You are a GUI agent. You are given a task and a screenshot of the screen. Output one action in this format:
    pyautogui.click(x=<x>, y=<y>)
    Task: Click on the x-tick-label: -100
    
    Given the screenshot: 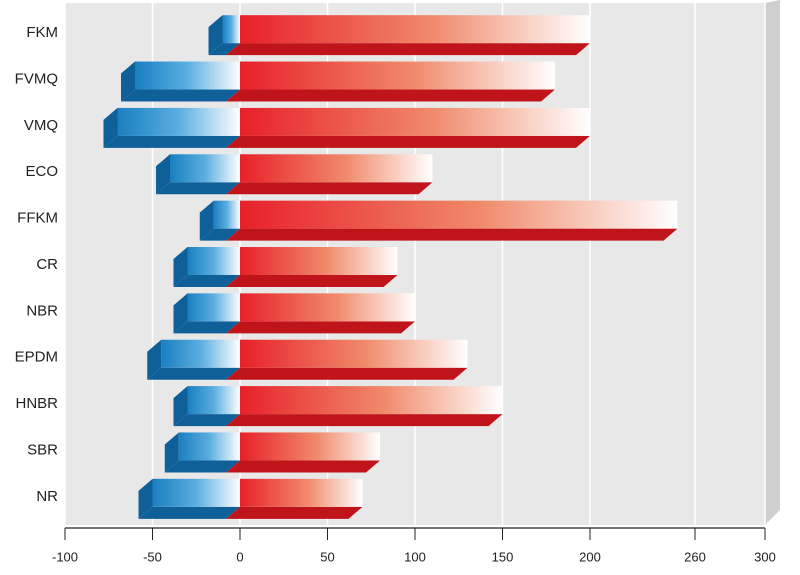 What is the action you would take?
    pyautogui.click(x=65, y=556)
    